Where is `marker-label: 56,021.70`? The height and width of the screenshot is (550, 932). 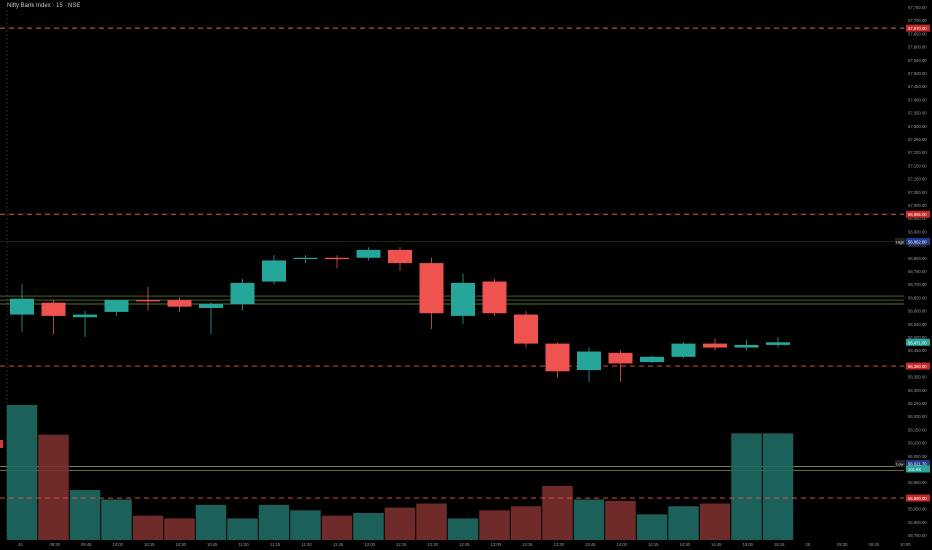 marker-label: 56,021.70 is located at coordinates (917, 463).